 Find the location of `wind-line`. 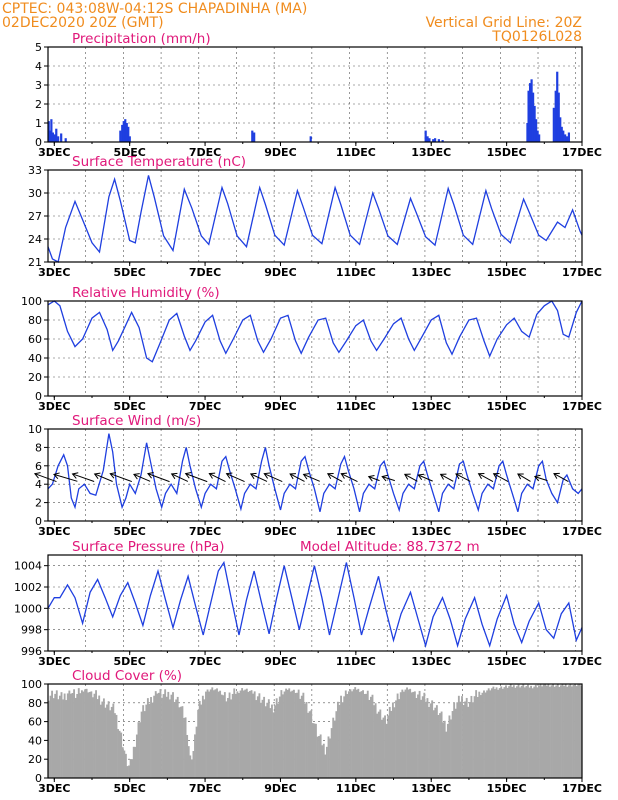

wind-line is located at coordinates (315, 473).